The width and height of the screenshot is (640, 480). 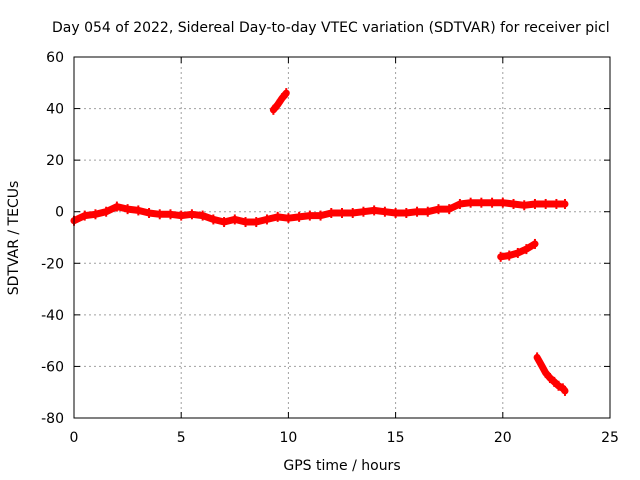 What do you see at coordinates (52, 419) in the screenshot?
I see `y-tick-label: -80` at bounding box center [52, 419].